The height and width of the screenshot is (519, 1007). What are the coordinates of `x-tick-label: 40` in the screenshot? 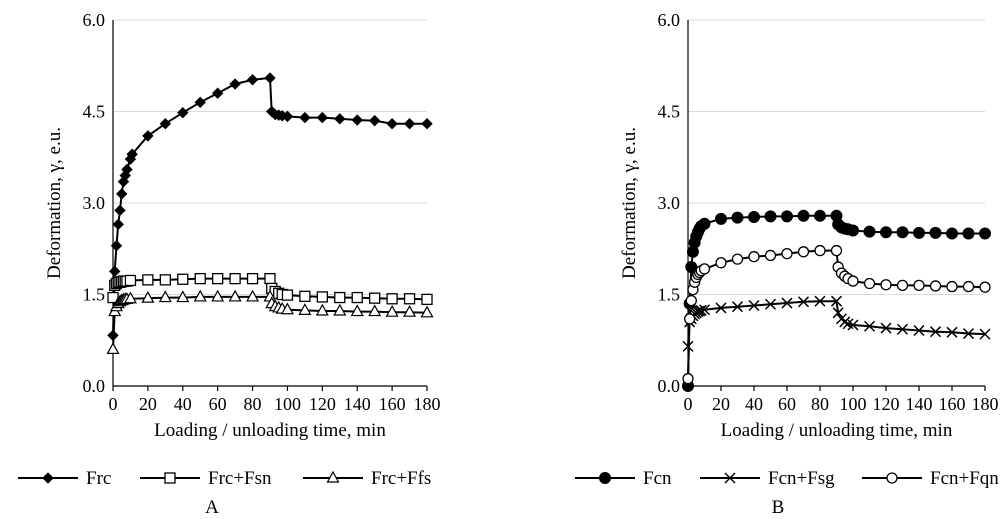 It's located at (183, 404).